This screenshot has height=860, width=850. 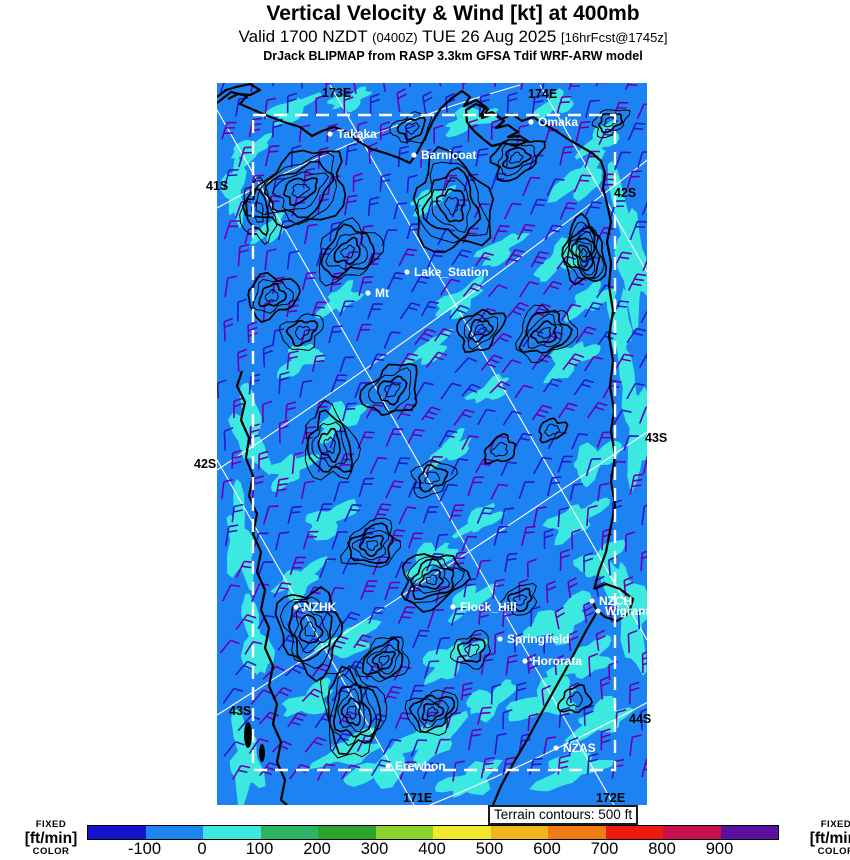 I want to click on geo-grid-label: 171E, so click(x=417, y=798).